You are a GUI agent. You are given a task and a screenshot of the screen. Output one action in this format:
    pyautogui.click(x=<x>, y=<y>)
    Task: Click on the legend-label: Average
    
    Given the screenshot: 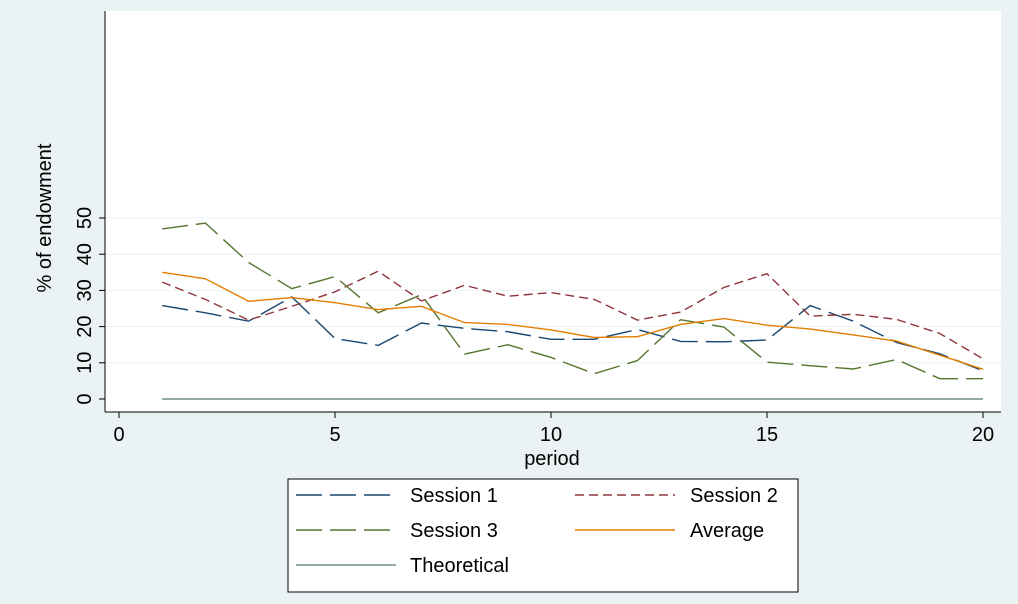 What is the action you would take?
    pyautogui.click(x=727, y=531)
    